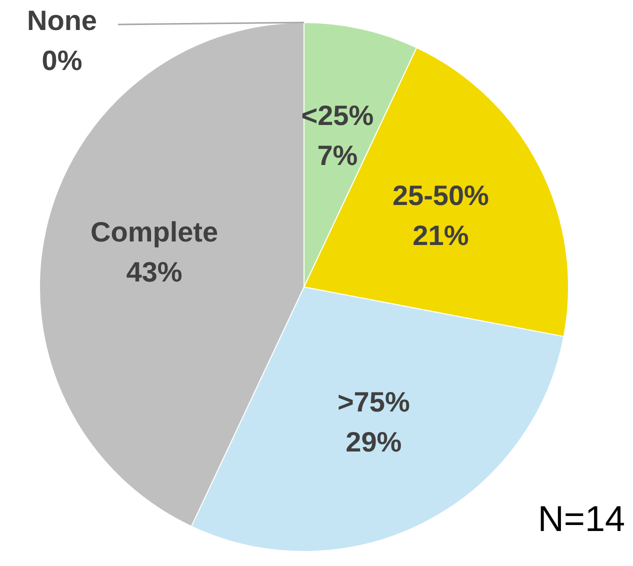 This screenshot has width=633, height=566. What do you see at coordinates (62, 60) in the screenshot?
I see `text: 0%` at bounding box center [62, 60].